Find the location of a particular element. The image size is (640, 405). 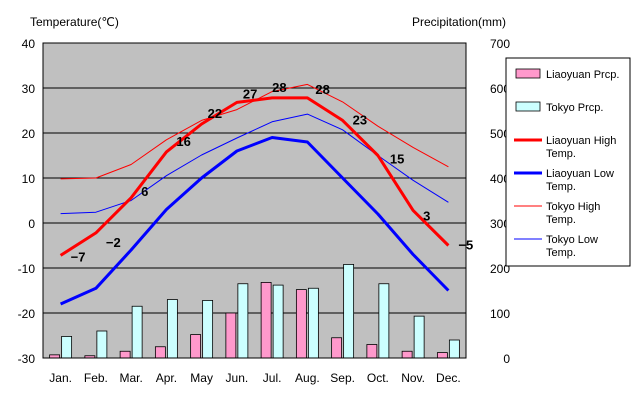

left-axis-title: Temperature(℃) is located at coordinates (74, 22).